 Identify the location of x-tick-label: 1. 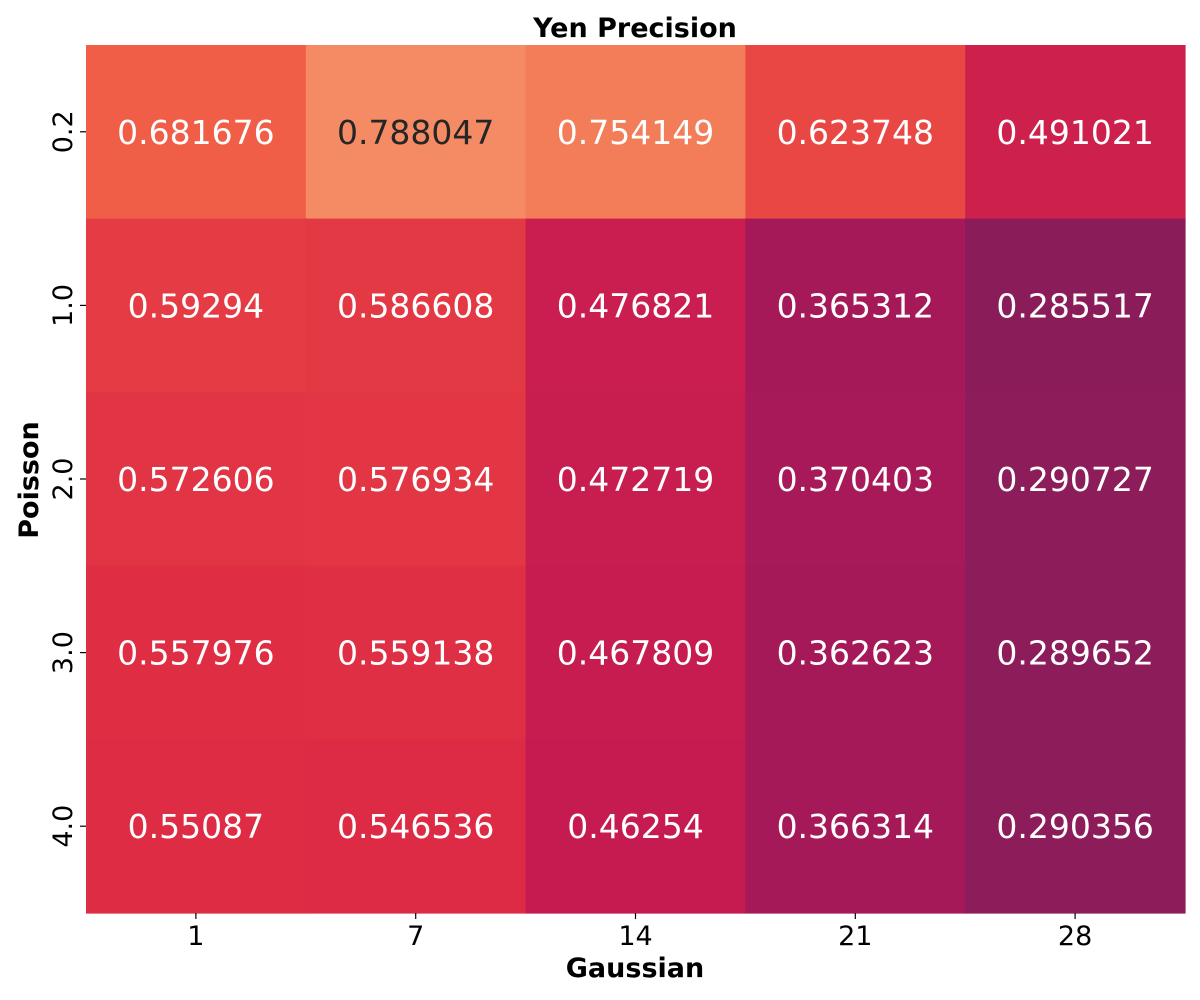
(195, 936).